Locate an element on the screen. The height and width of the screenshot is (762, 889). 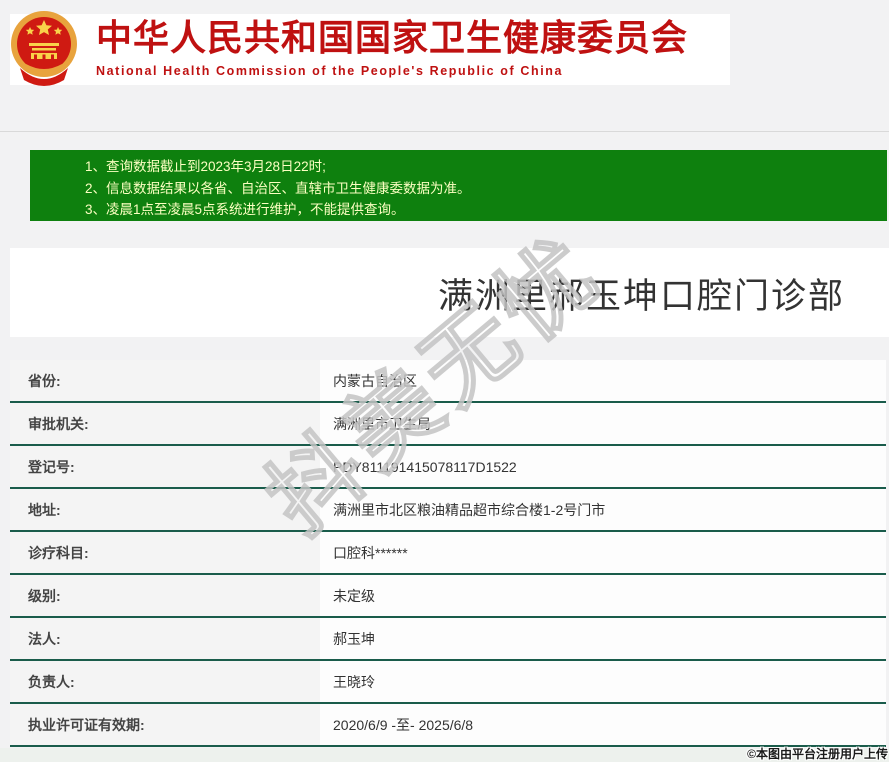
row-label: 地址: is located at coordinates (165, 509).